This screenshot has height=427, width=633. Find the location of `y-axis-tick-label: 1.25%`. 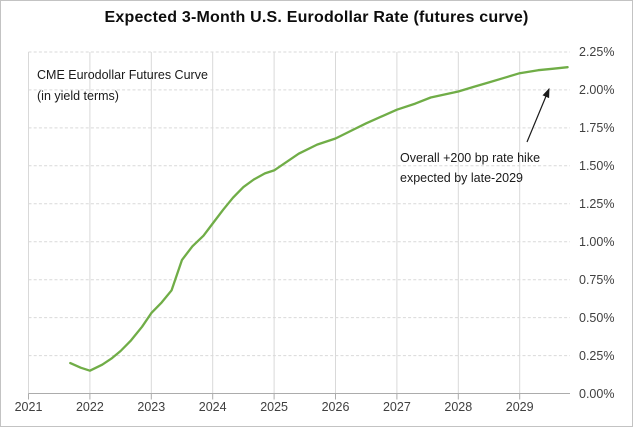

y-axis-tick-label: 1.25% is located at coordinates (597, 203).